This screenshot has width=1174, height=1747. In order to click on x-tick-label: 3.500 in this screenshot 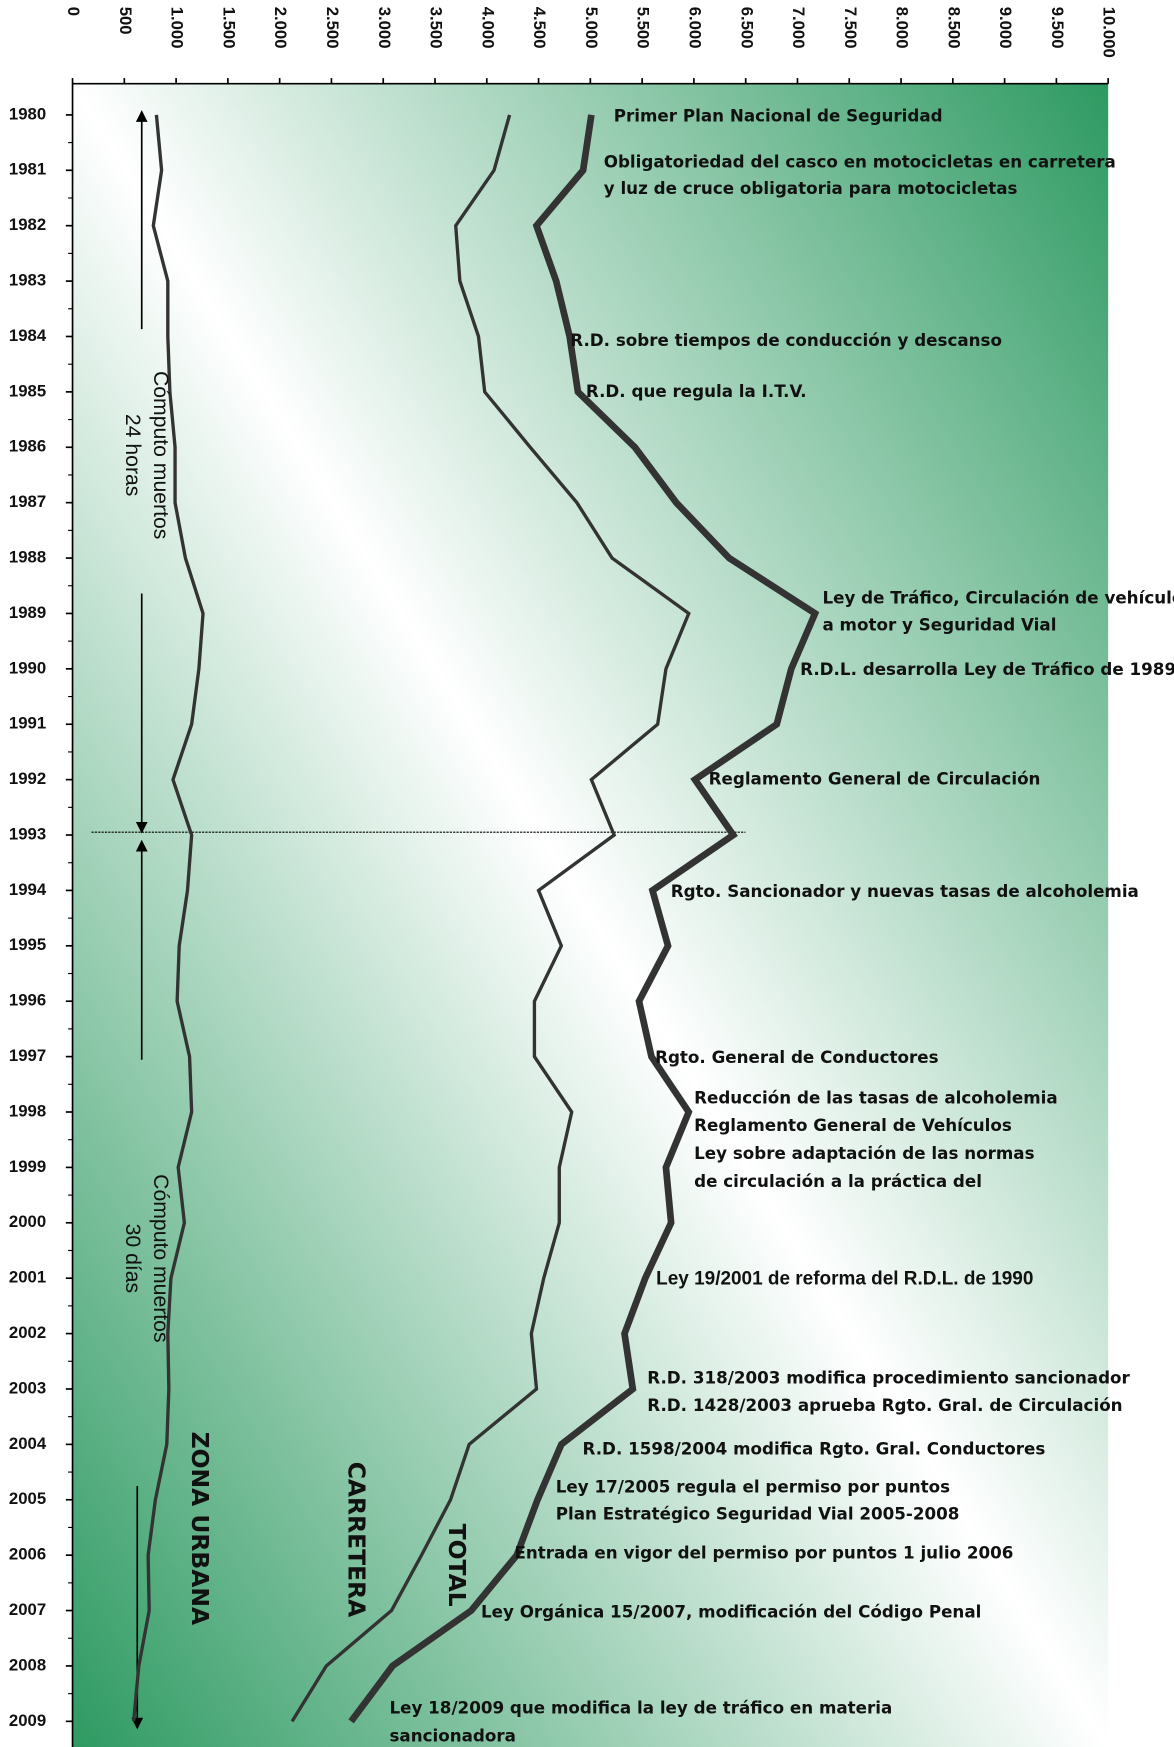, I will do `click(436, 28)`.